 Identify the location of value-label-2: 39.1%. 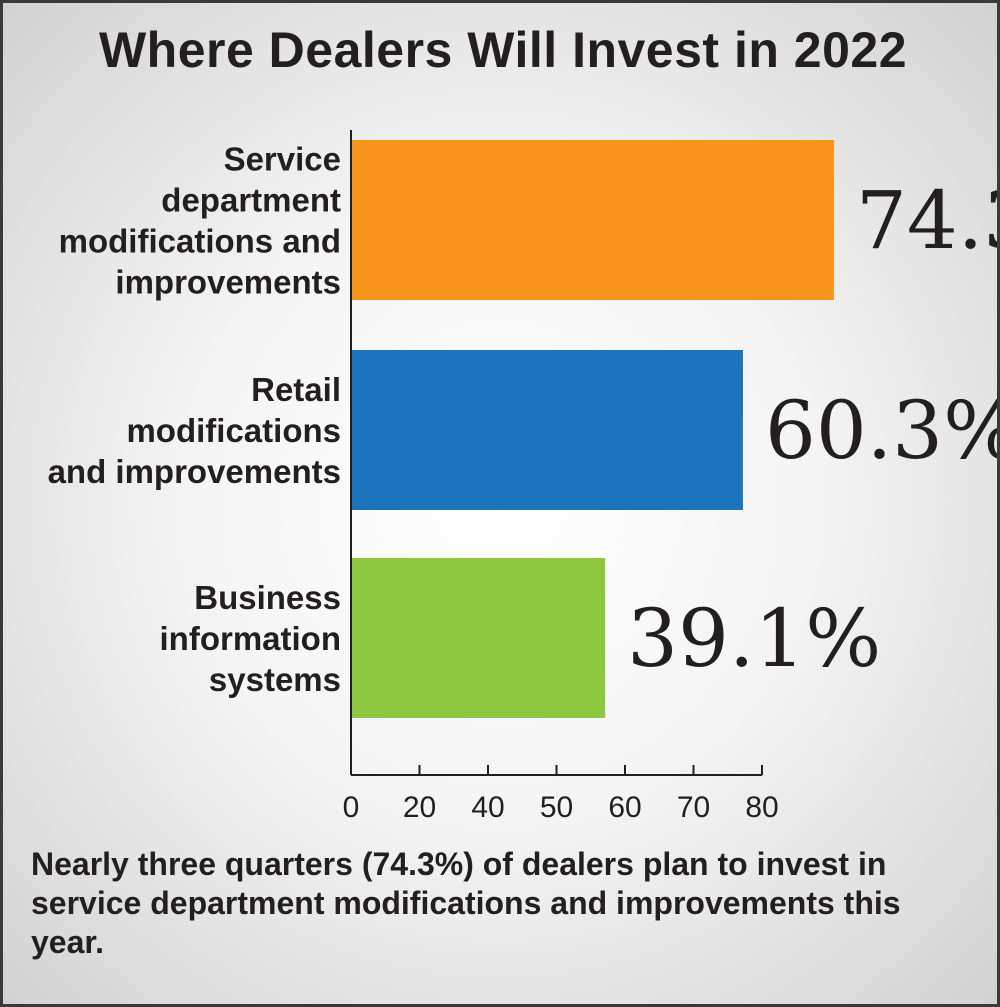
(754, 638).